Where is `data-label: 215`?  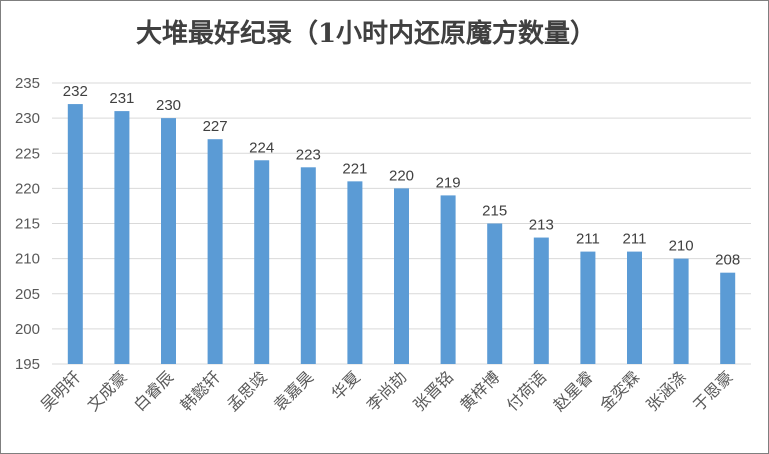 data-label: 215 is located at coordinates (494, 211).